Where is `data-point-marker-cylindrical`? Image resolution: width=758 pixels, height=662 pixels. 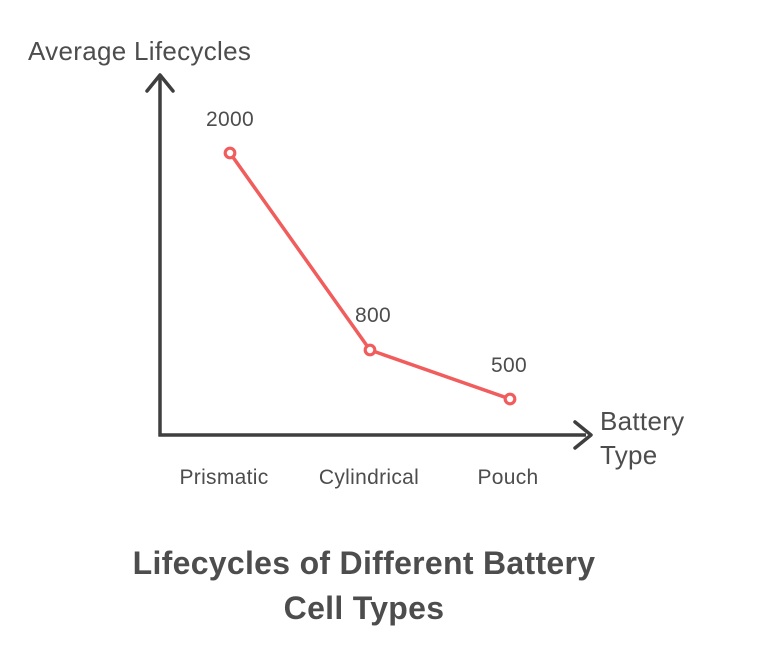 data-point-marker-cylindrical is located at coordinates (370, 350).